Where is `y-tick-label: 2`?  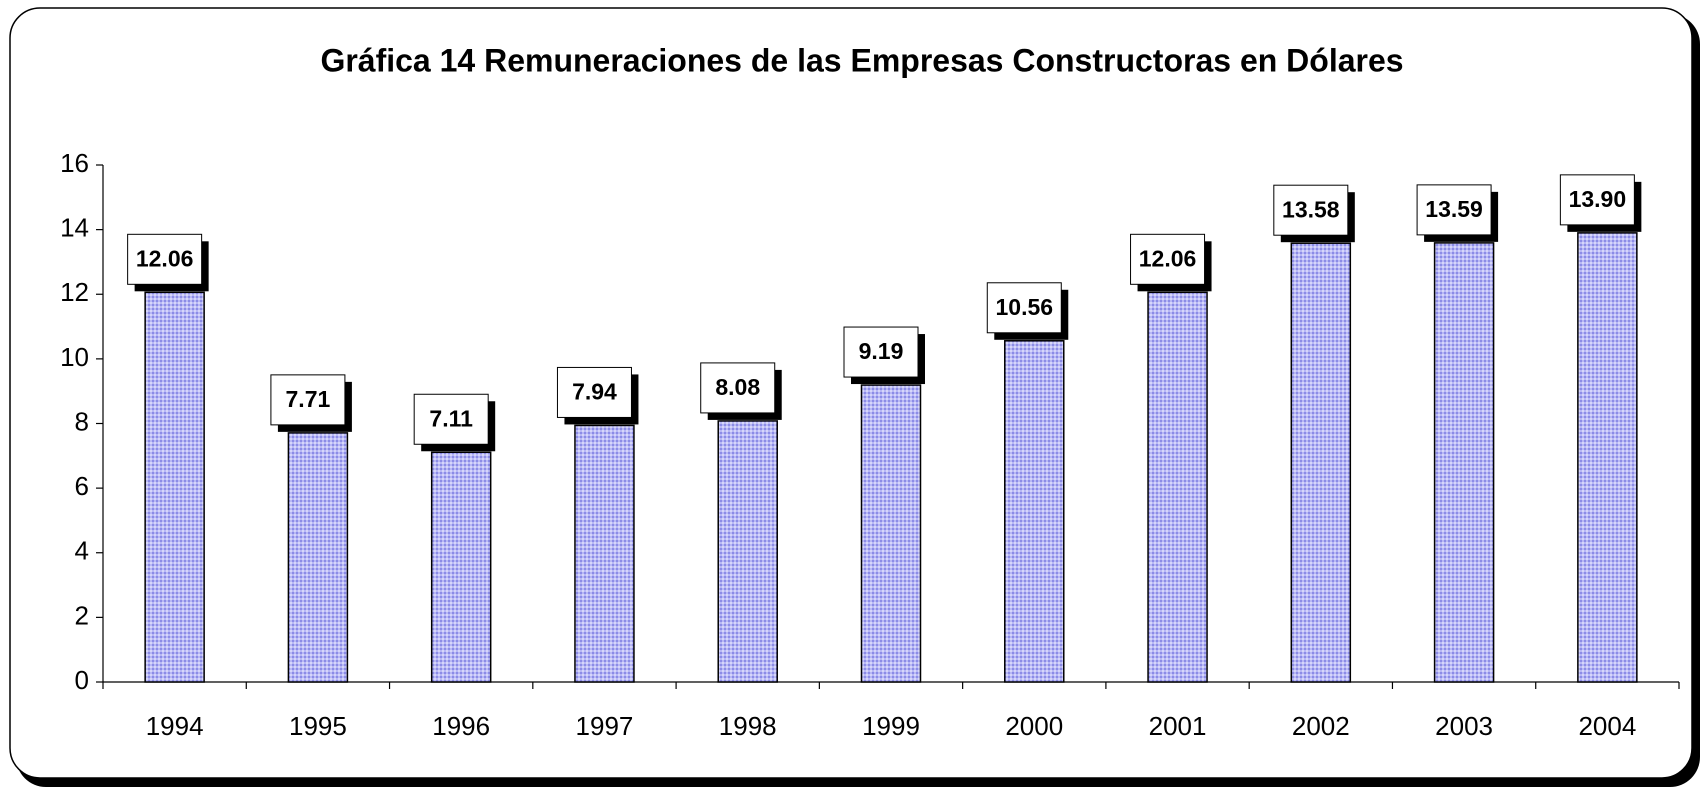
y-tick-label: 2 is located at coordinates (82, 615).